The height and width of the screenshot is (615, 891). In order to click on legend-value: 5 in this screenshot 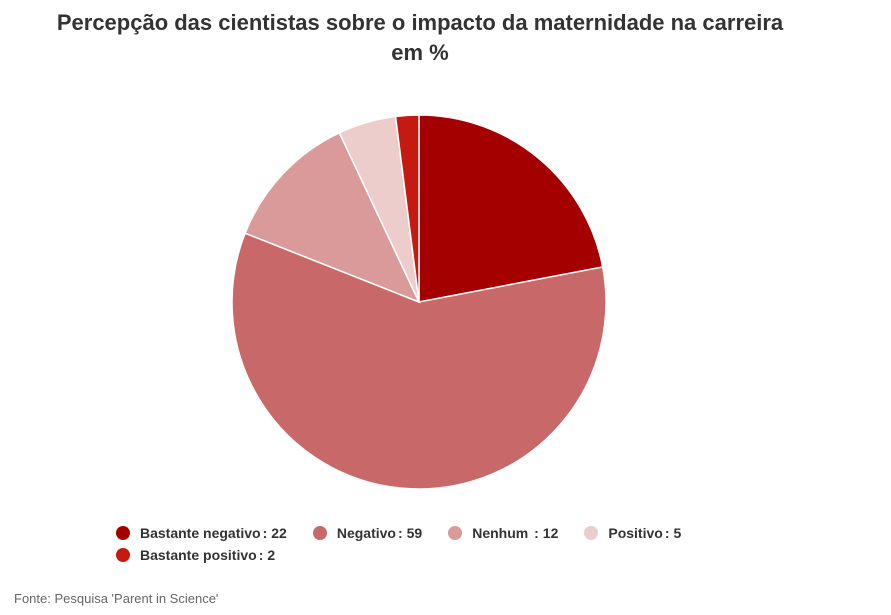, I will do `click(677, 533)`.